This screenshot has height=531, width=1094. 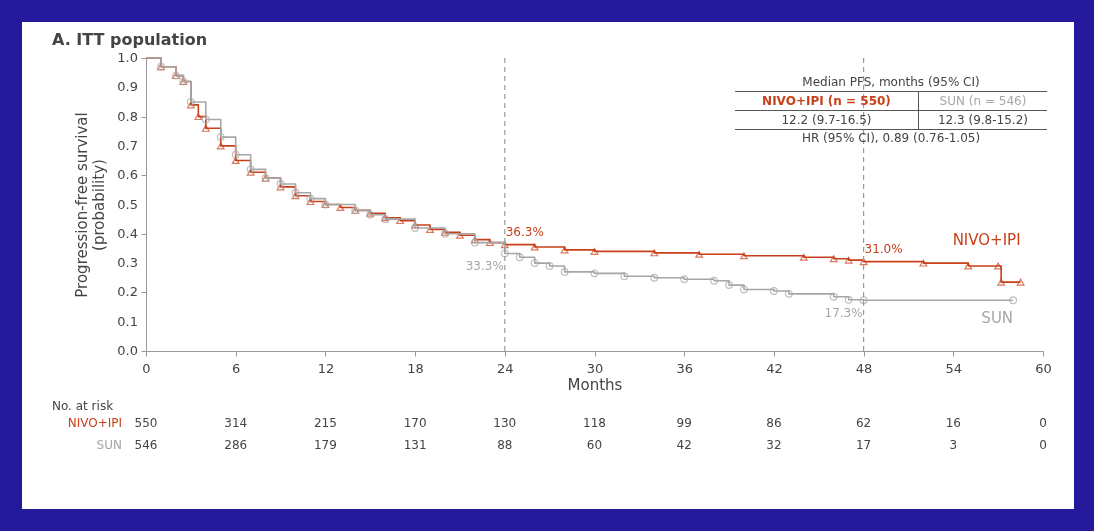 What do you see at coordinates (595, 368) in the screenshot?
I see `x-tick-label: 30` at bounding box center [595, 368].